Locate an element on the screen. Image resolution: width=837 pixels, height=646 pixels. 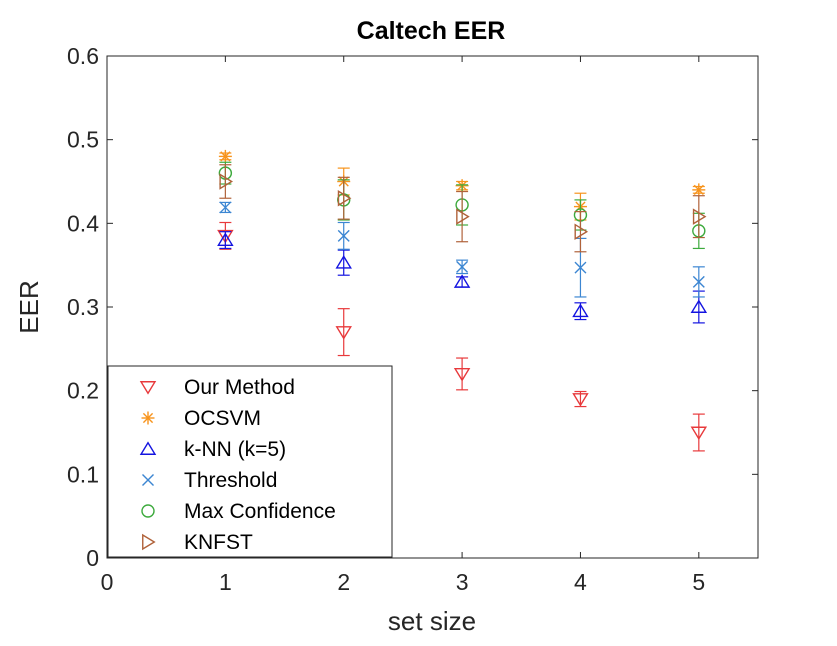
legend-box is located at coordinates (250, 461).